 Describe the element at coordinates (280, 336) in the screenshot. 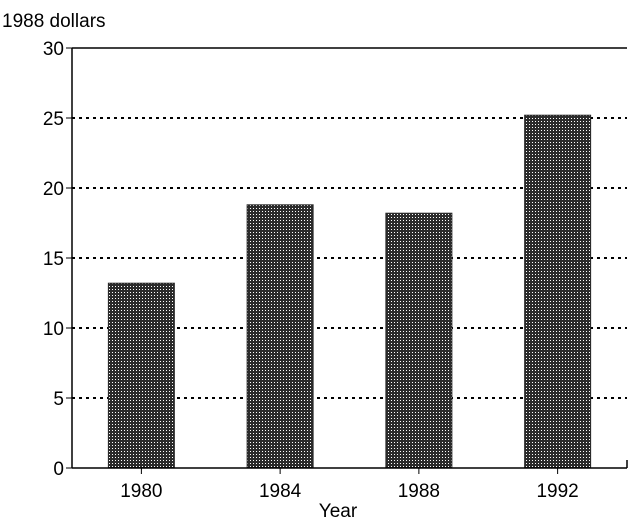

I see `bar-1984` at that location.